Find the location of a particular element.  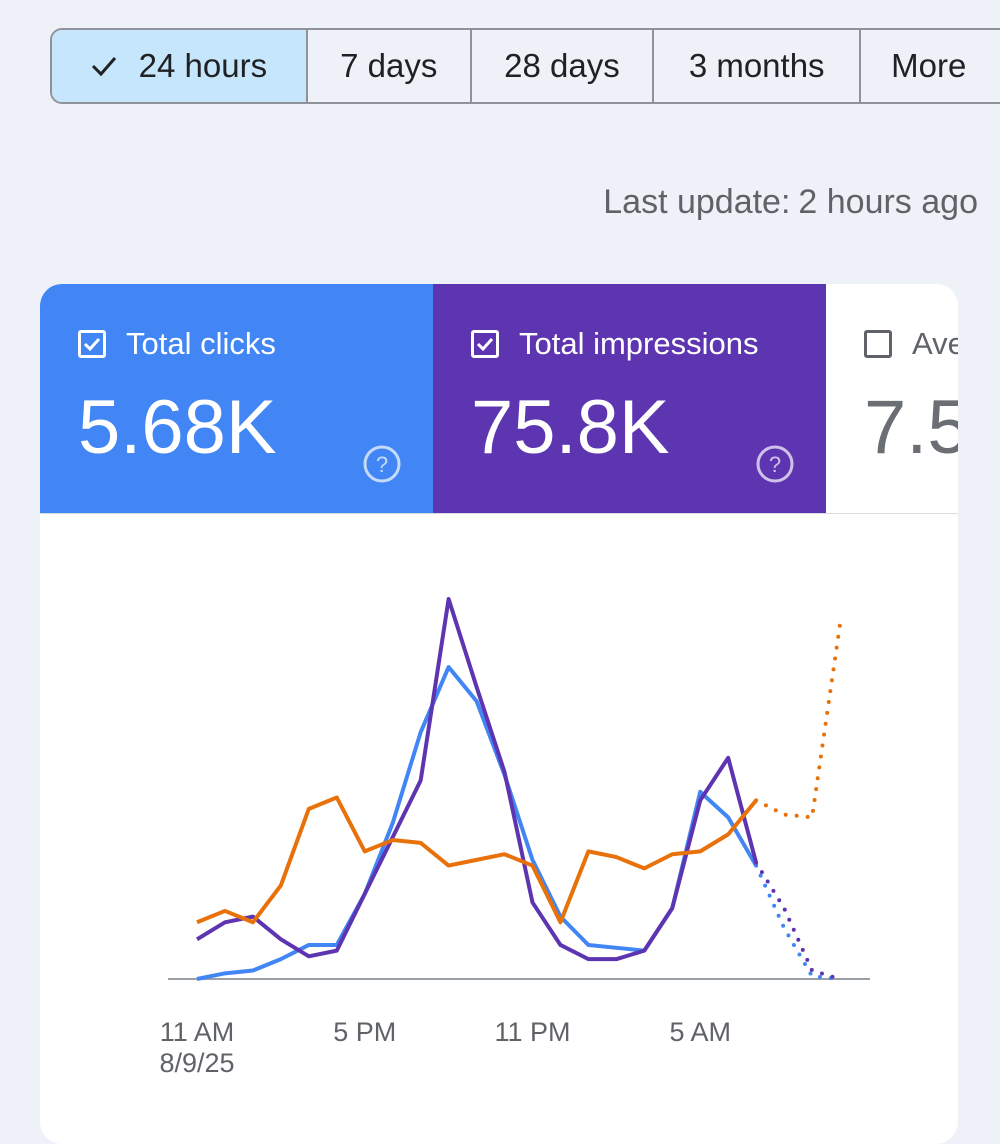

range-24-hours-button: 24 hours is located at coordinates (180, 66).